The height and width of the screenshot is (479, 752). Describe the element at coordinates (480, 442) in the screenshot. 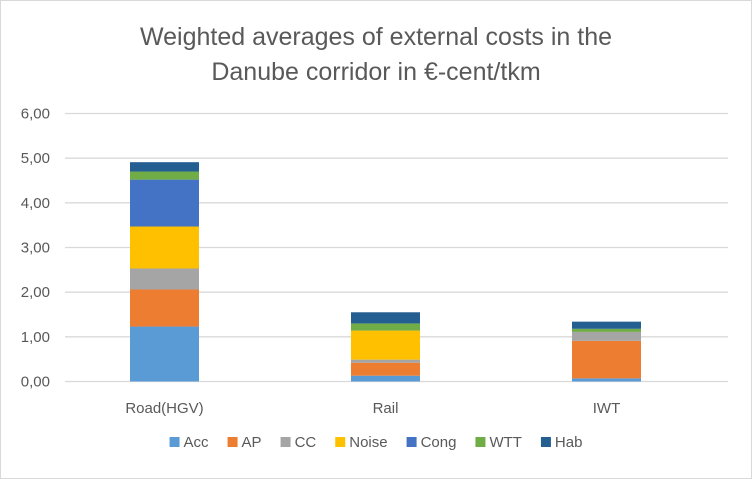

I see `legend-swatch-wtt` at that location.